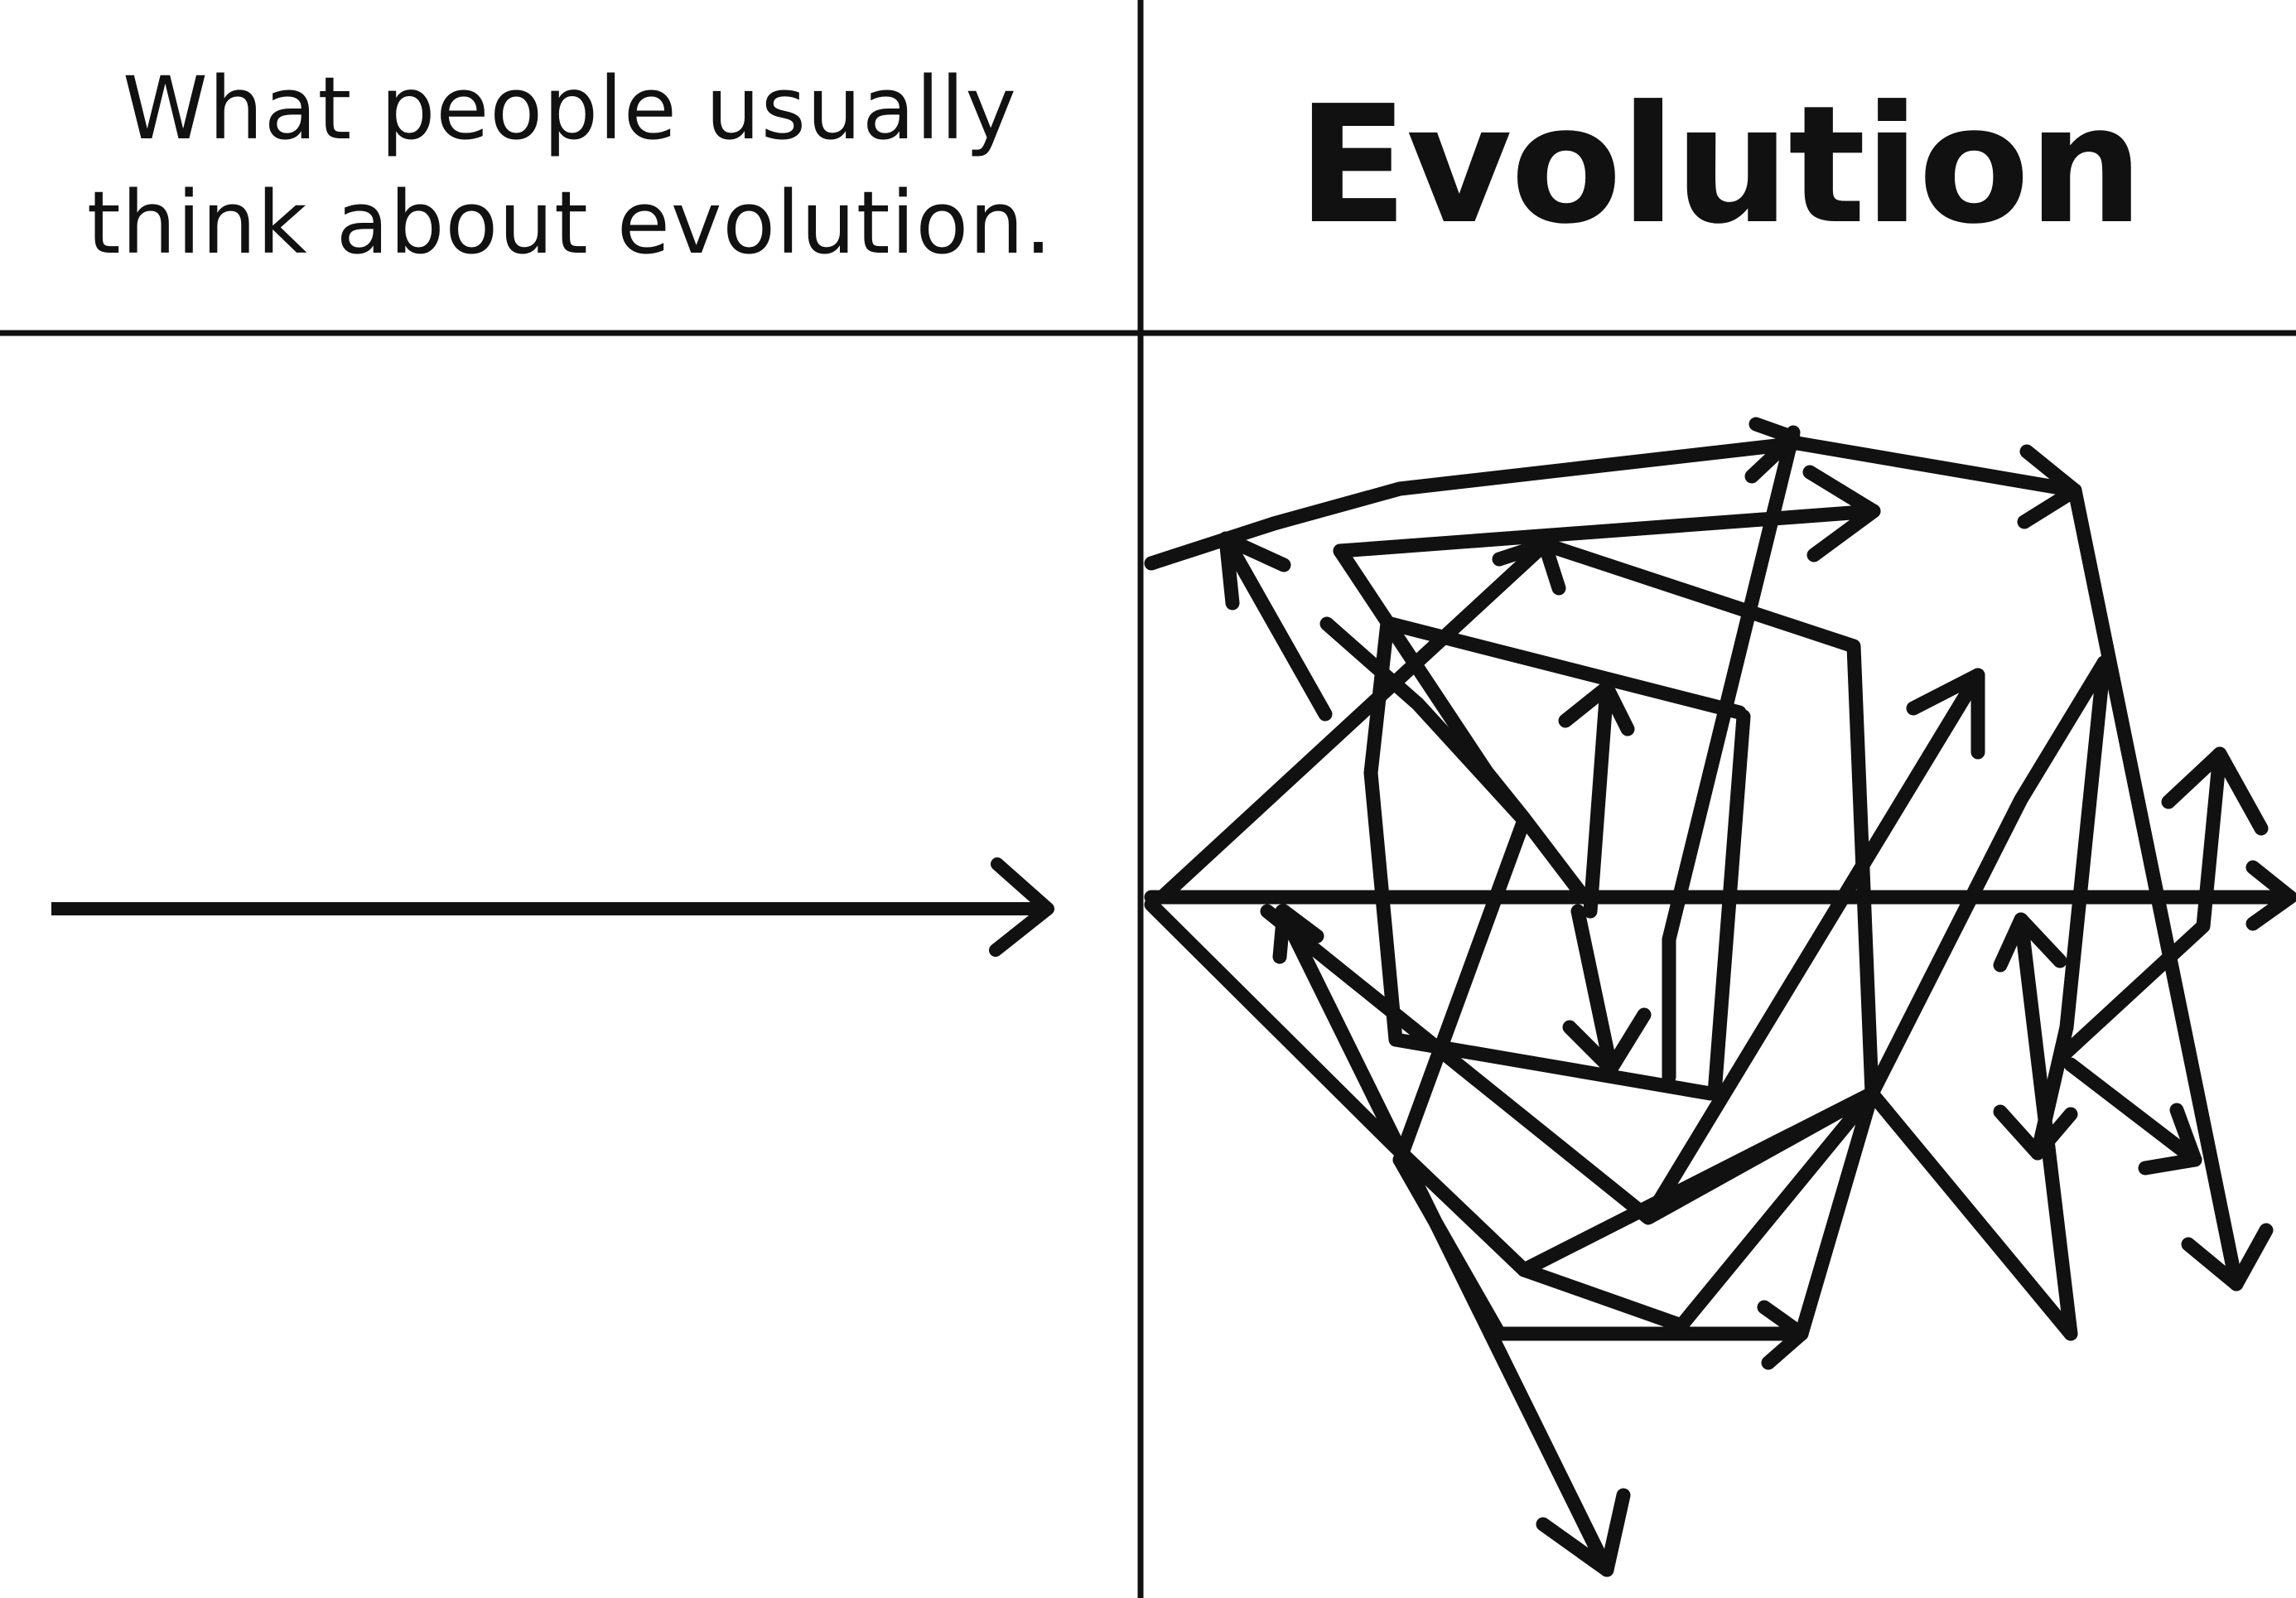  I want to click on caption-line-1: What people usually, so click(570, 108).